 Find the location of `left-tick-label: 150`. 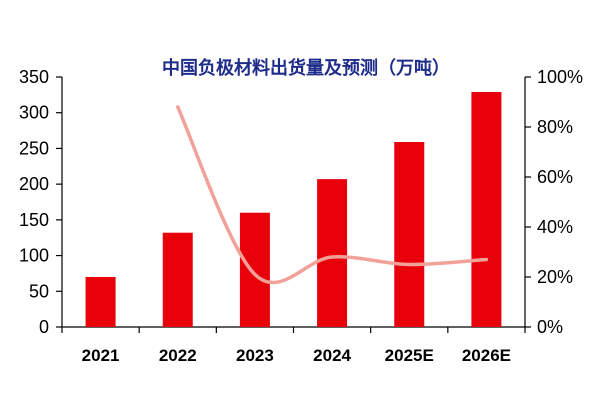

left-tick-label: 150 is located at coordinates (34, 220).